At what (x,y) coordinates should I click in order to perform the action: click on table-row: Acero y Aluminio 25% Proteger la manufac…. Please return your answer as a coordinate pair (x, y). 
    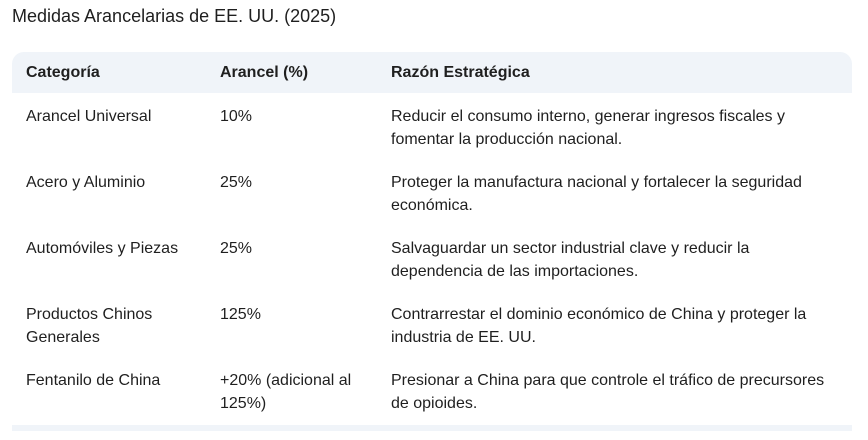
    Looking at the image, I should click on (432, 194).